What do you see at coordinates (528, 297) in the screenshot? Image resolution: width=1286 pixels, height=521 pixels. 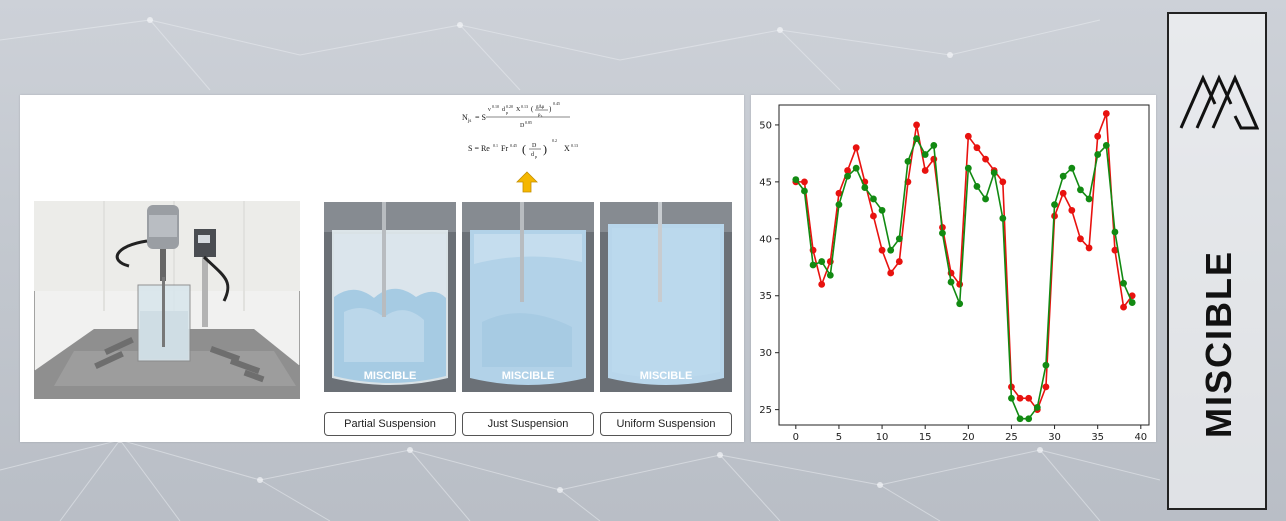 I see `beaker-just-suspension: MISCIBLE` at bounding box center [528, 297].